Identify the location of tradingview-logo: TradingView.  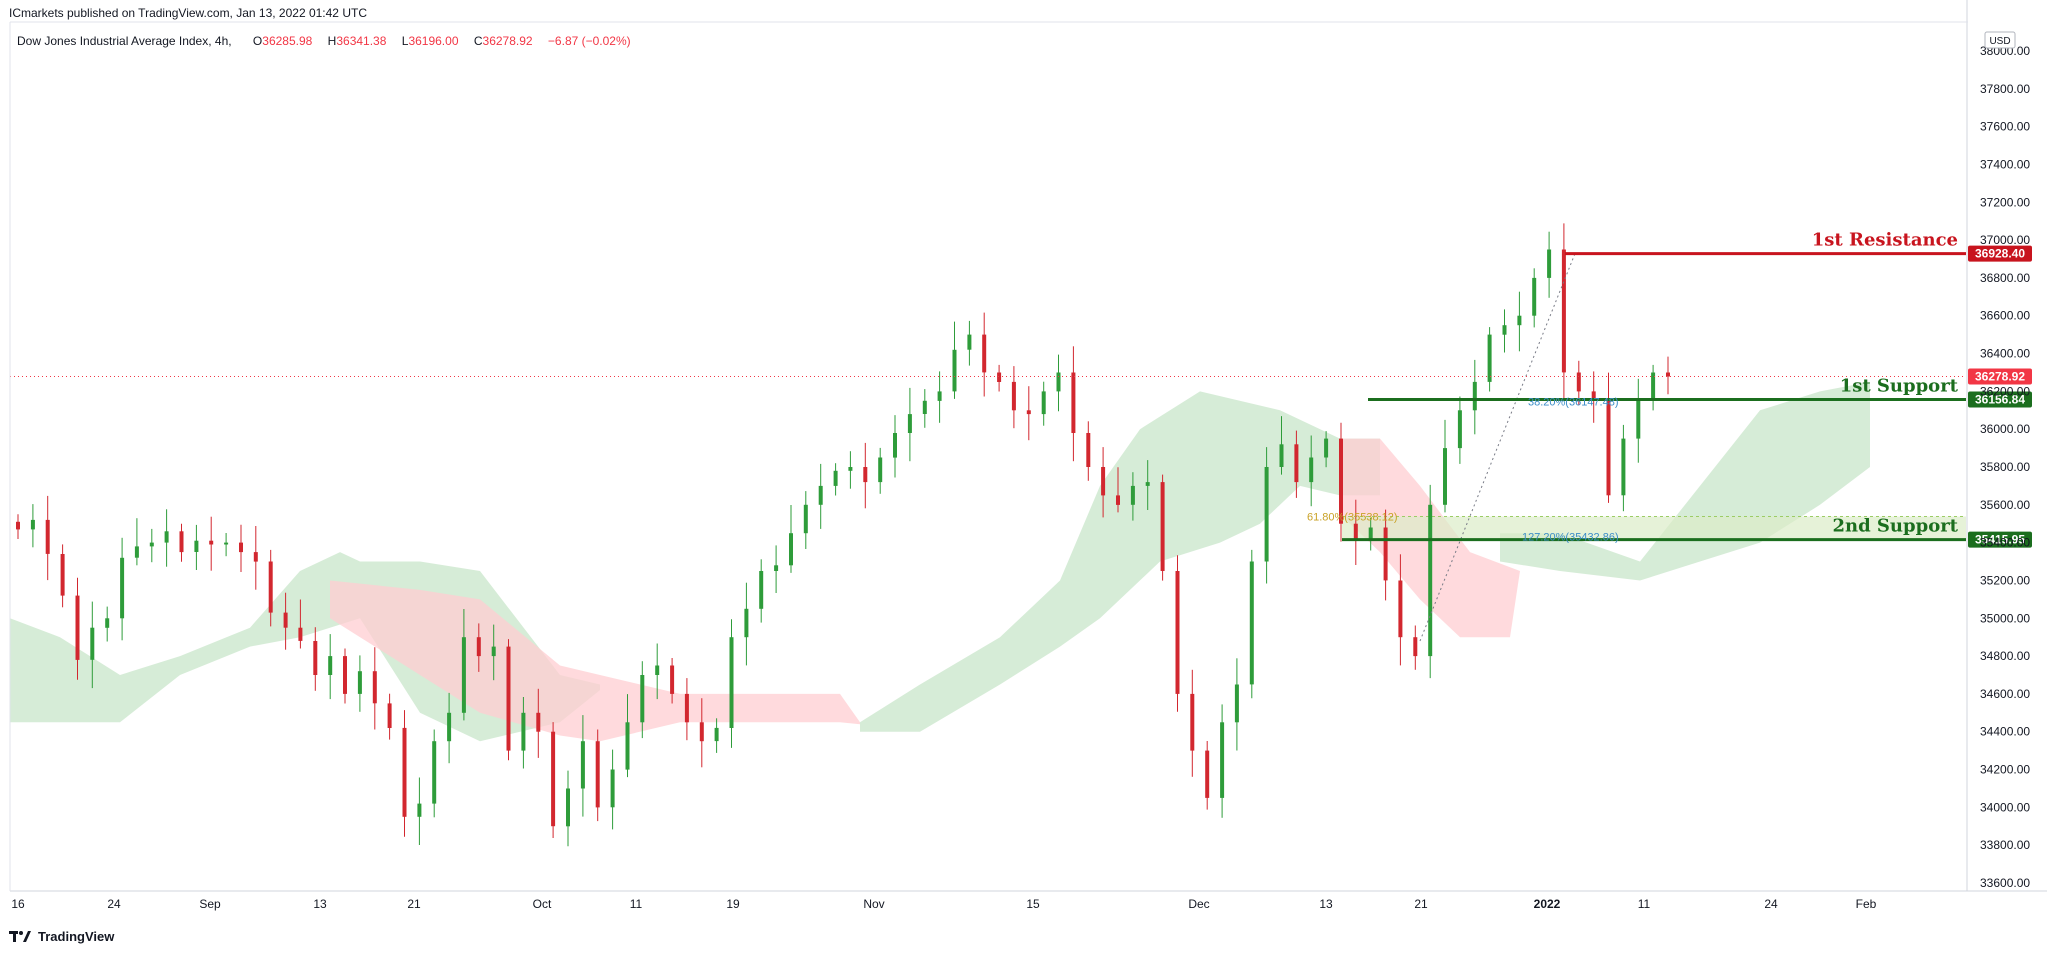
(61, 936).